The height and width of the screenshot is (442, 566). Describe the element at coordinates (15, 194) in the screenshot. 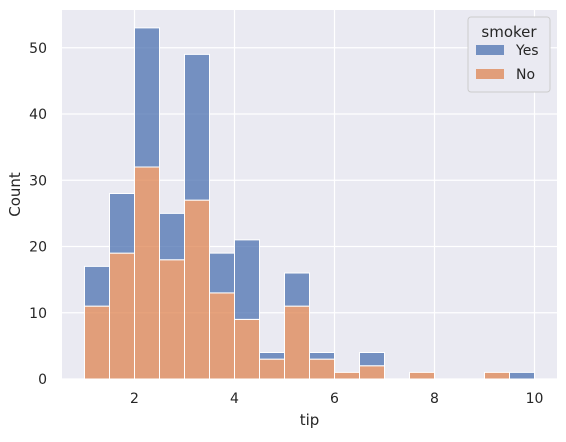

I see `y-axis-label: Count` at that location.